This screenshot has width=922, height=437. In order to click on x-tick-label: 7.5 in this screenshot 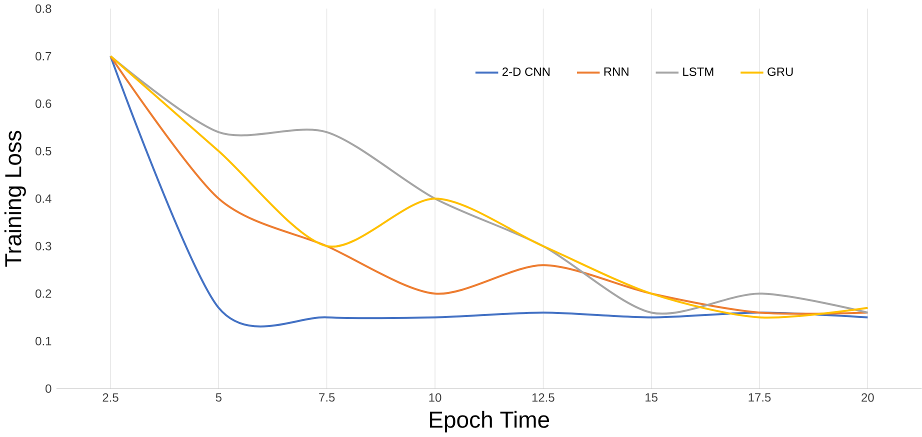, I will do `click(327, 397)`.